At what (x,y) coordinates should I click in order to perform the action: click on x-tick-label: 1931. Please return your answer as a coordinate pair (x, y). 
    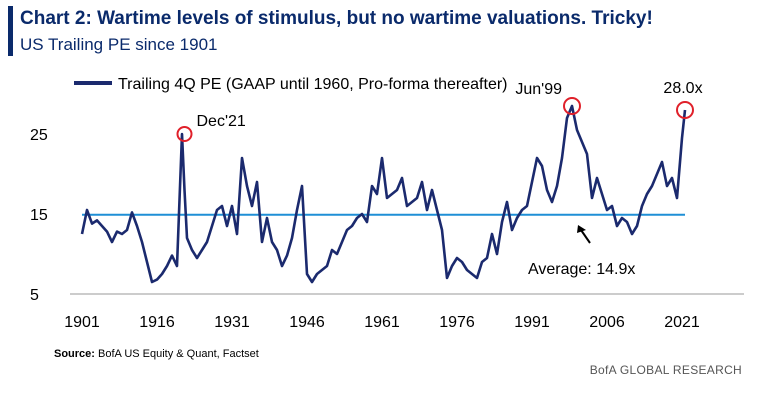
    Looking at the image, I should click on (232, 322).